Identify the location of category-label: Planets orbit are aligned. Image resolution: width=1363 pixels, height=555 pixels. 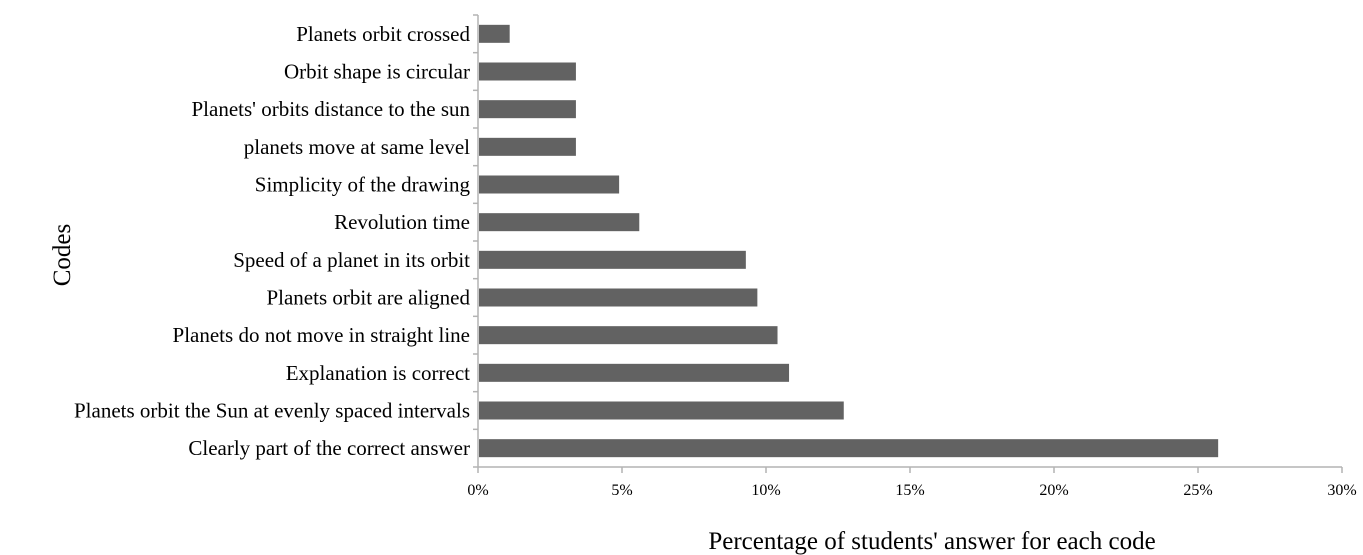
(368, 298).